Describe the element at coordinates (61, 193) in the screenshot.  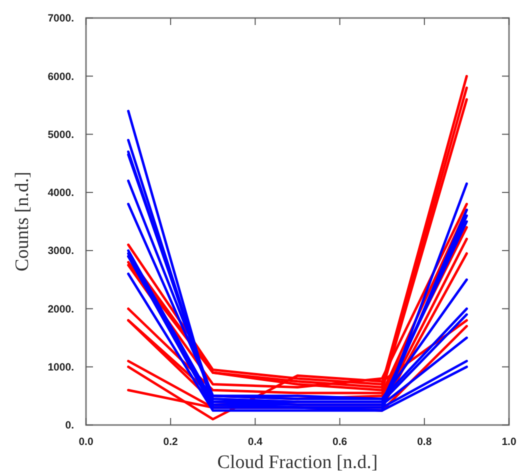
I see `y-tick-label: 4000.` at that location.